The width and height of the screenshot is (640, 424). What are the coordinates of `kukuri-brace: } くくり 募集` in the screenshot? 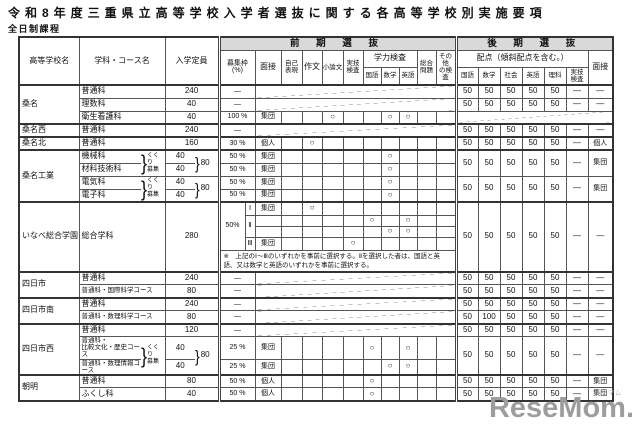 It's located at (153, 356).